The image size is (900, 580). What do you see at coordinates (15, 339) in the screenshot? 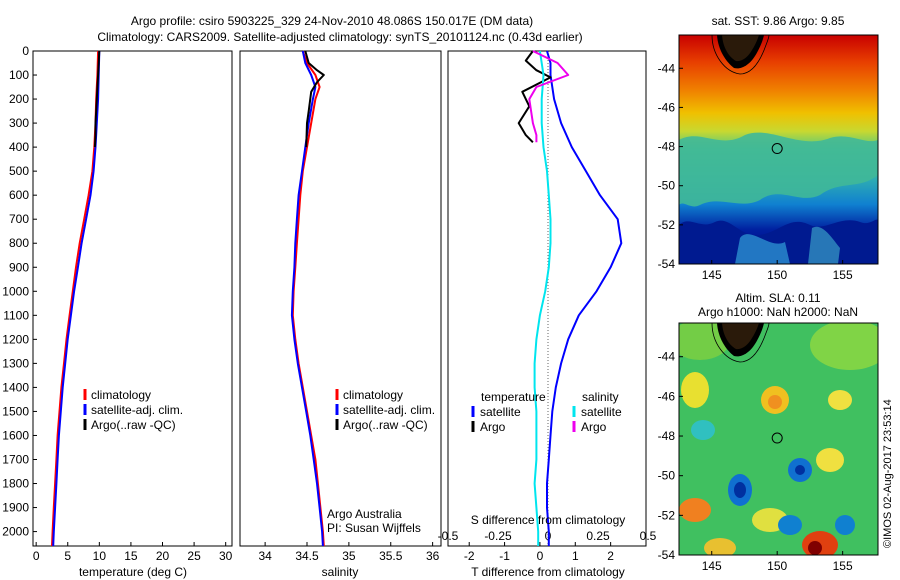
I see `depth-tick-label: 1200` at bounding box center [15, 339].